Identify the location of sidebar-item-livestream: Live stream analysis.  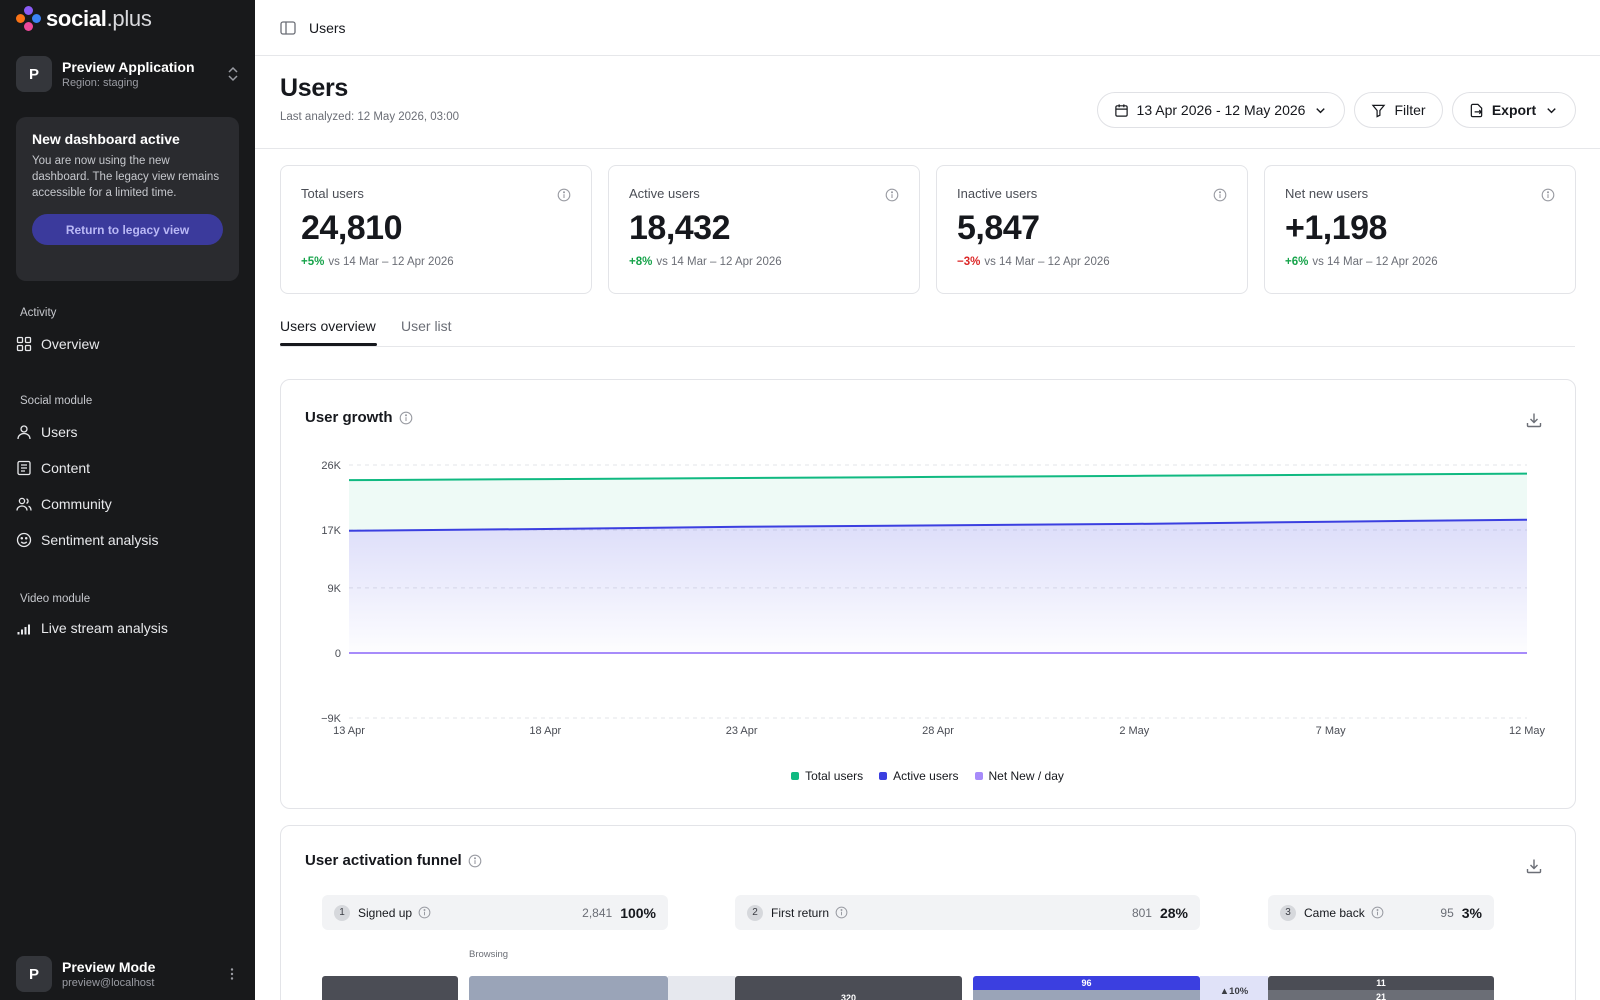
(92, 628).